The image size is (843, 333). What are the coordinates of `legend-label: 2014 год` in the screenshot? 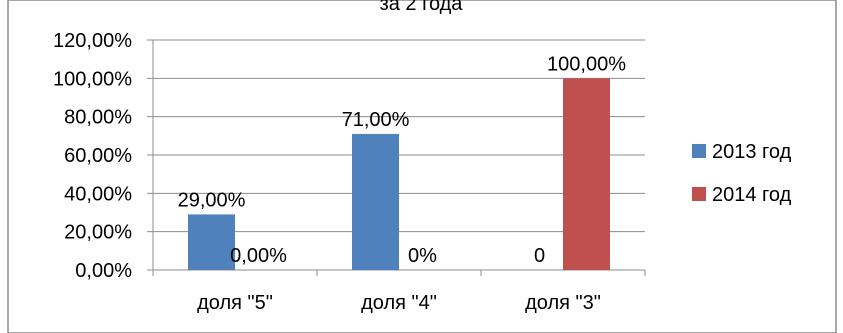 It's located at (752, 195).